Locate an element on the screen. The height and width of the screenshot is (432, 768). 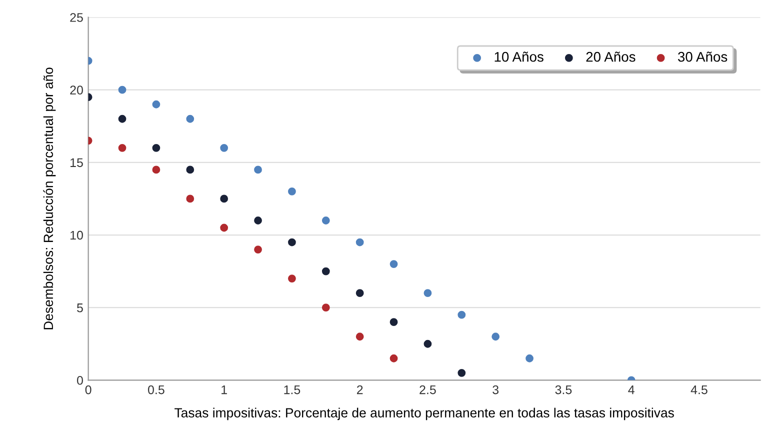
x-tick-label: 1 is located at coordinates (224, 389).